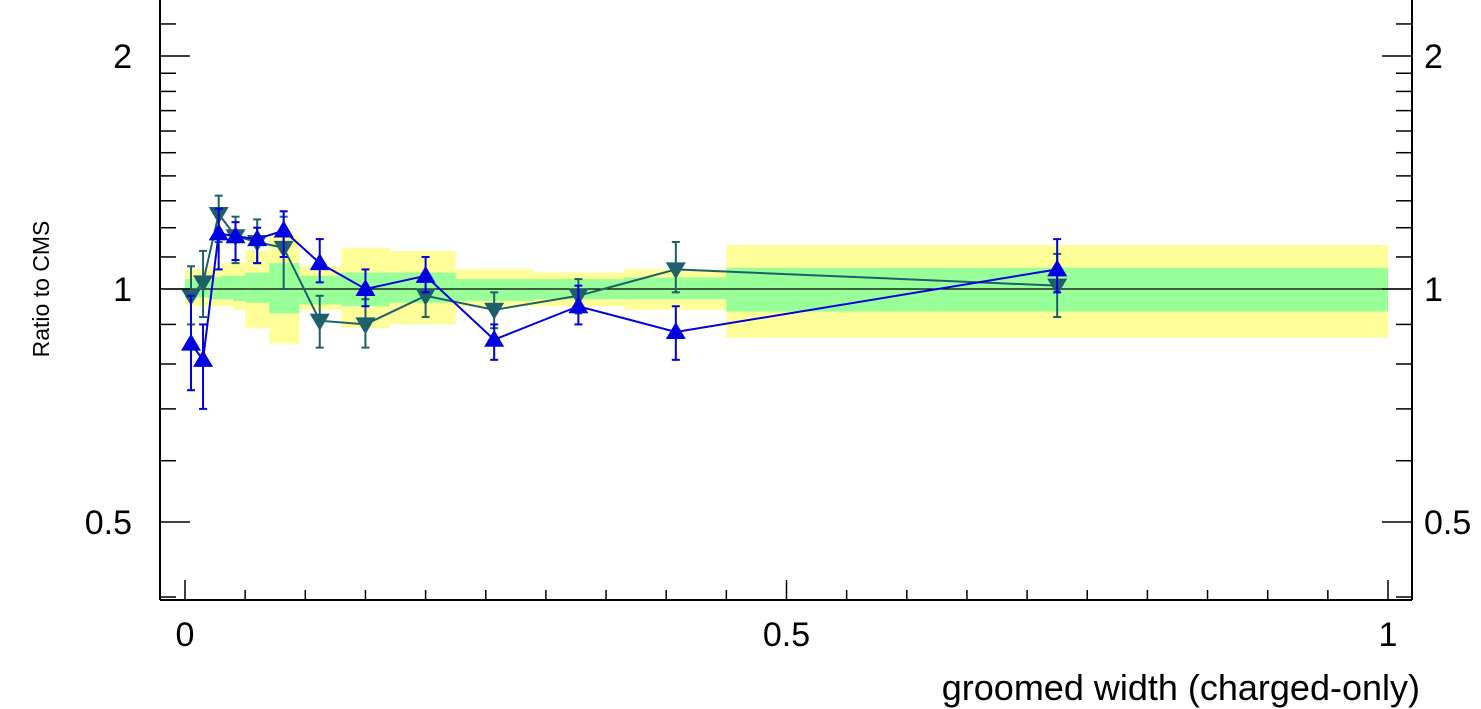 This screenshot has height=709, width=1481. Describe the element at coordinates (122, 57) in the screenshot. I see `y-tick-label-left: 2` at that location.